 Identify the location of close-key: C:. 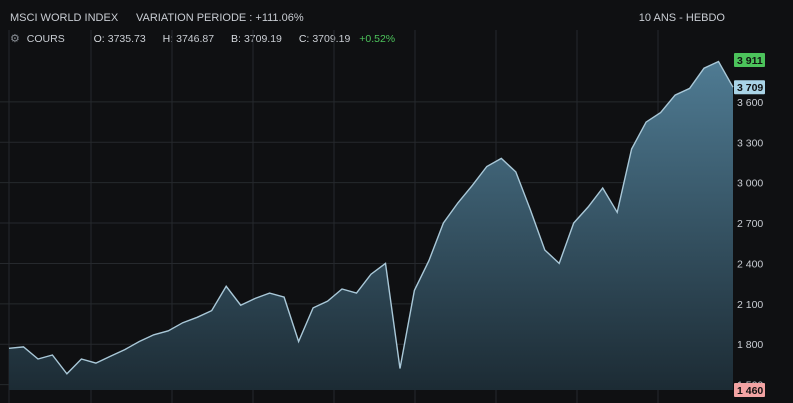
(304, 38).